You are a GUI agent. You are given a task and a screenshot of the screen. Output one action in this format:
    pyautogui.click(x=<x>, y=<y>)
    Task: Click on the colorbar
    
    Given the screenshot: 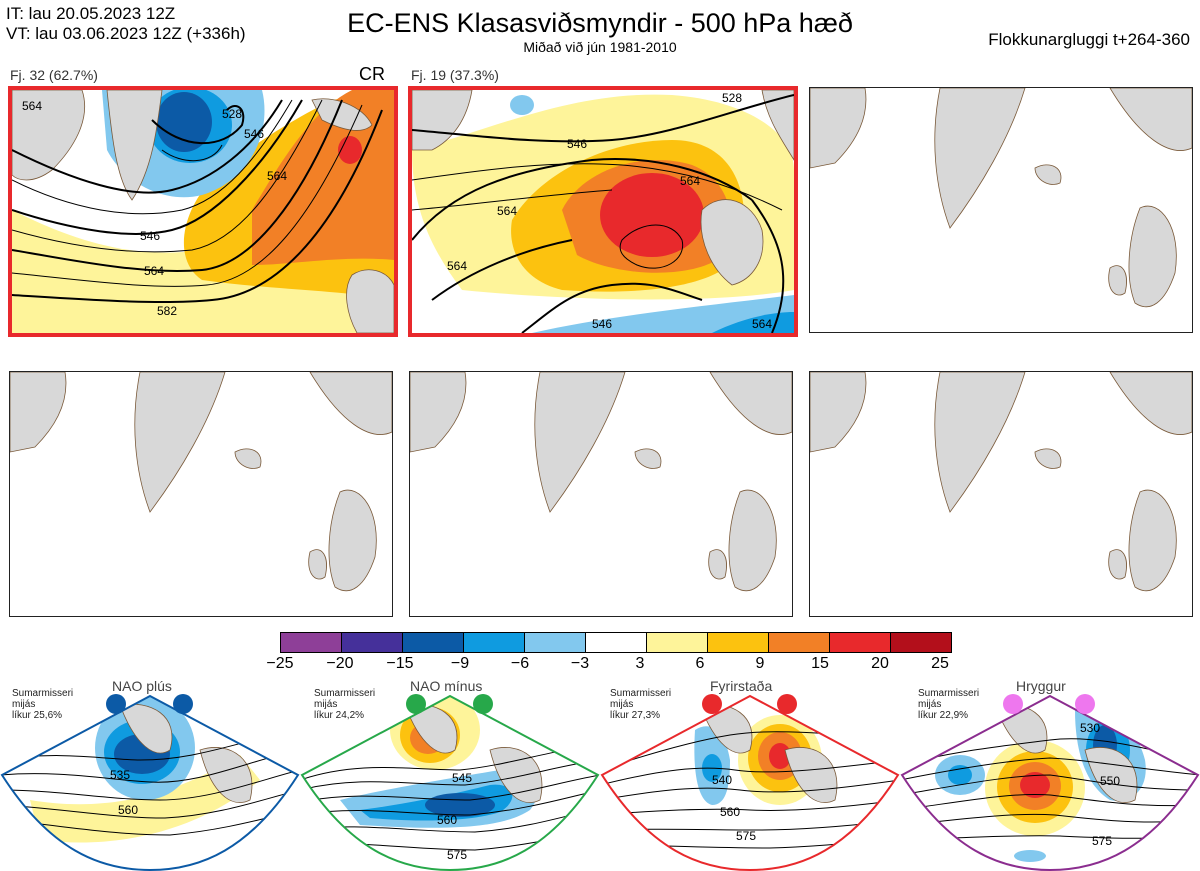 What is the action you would take?
    pyautogui.click(x=616, y=642)
    